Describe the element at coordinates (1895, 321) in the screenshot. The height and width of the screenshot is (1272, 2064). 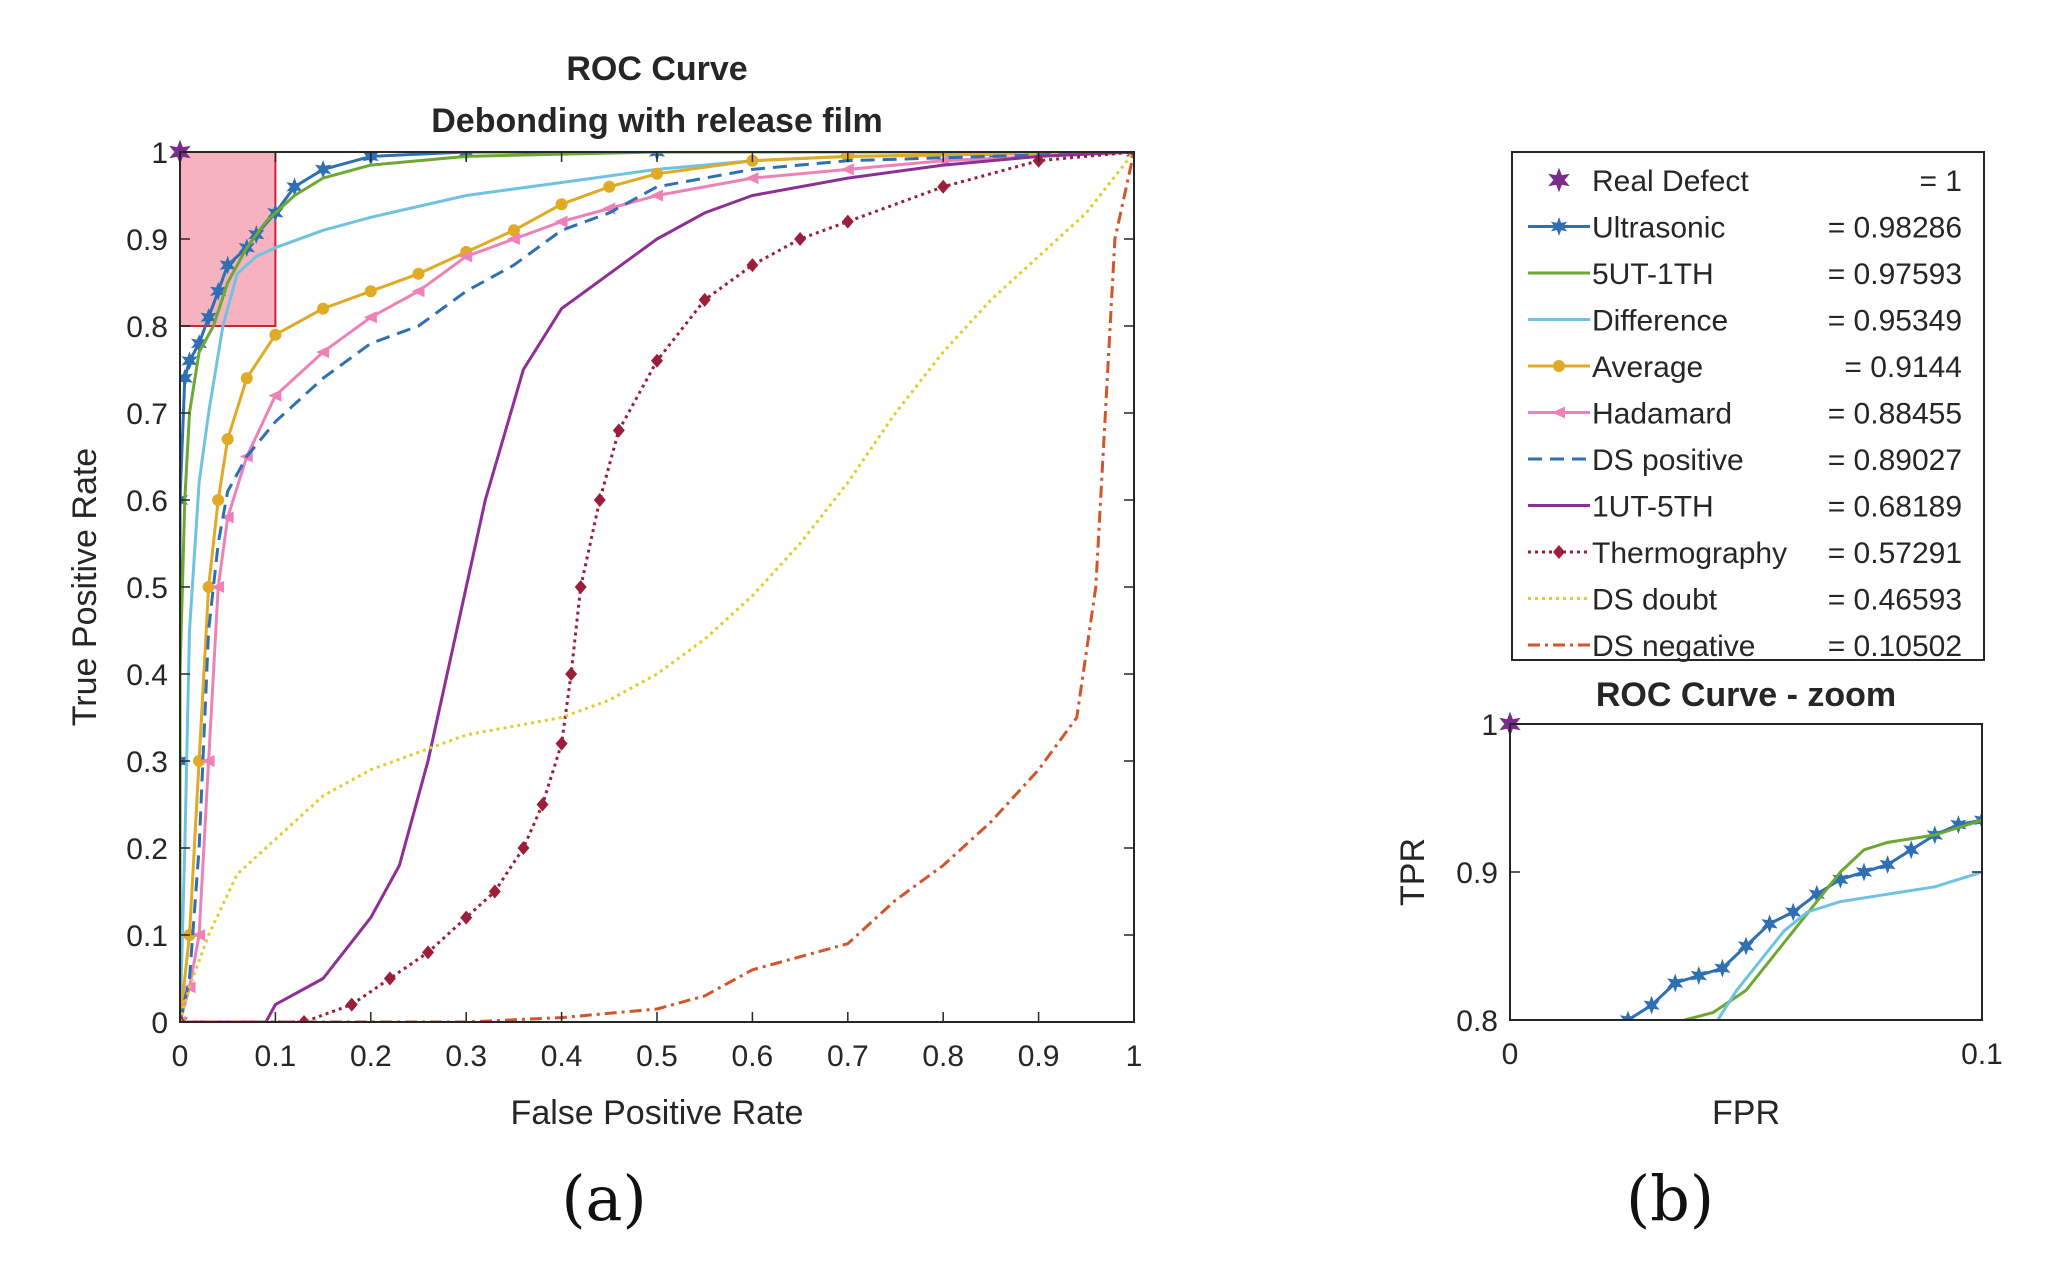
I see `legend-item-difference-value: = 0.95349` at that location.